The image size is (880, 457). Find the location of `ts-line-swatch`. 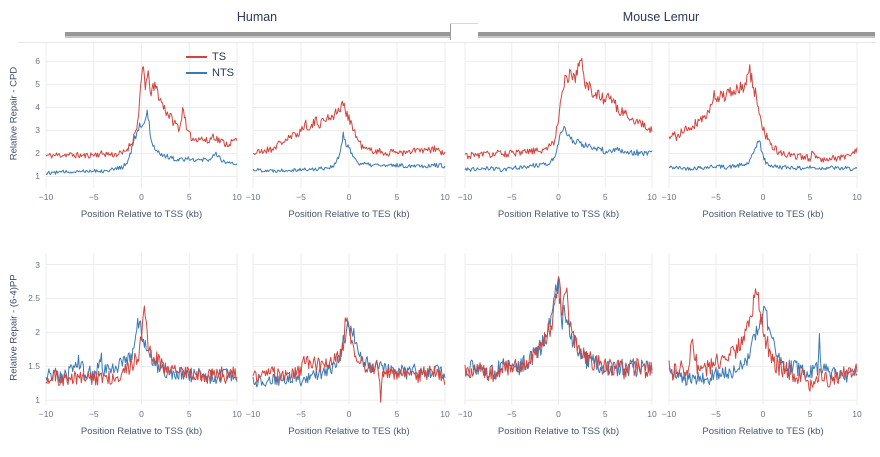

ts-line-swatch is located at coordinates (196, 57).